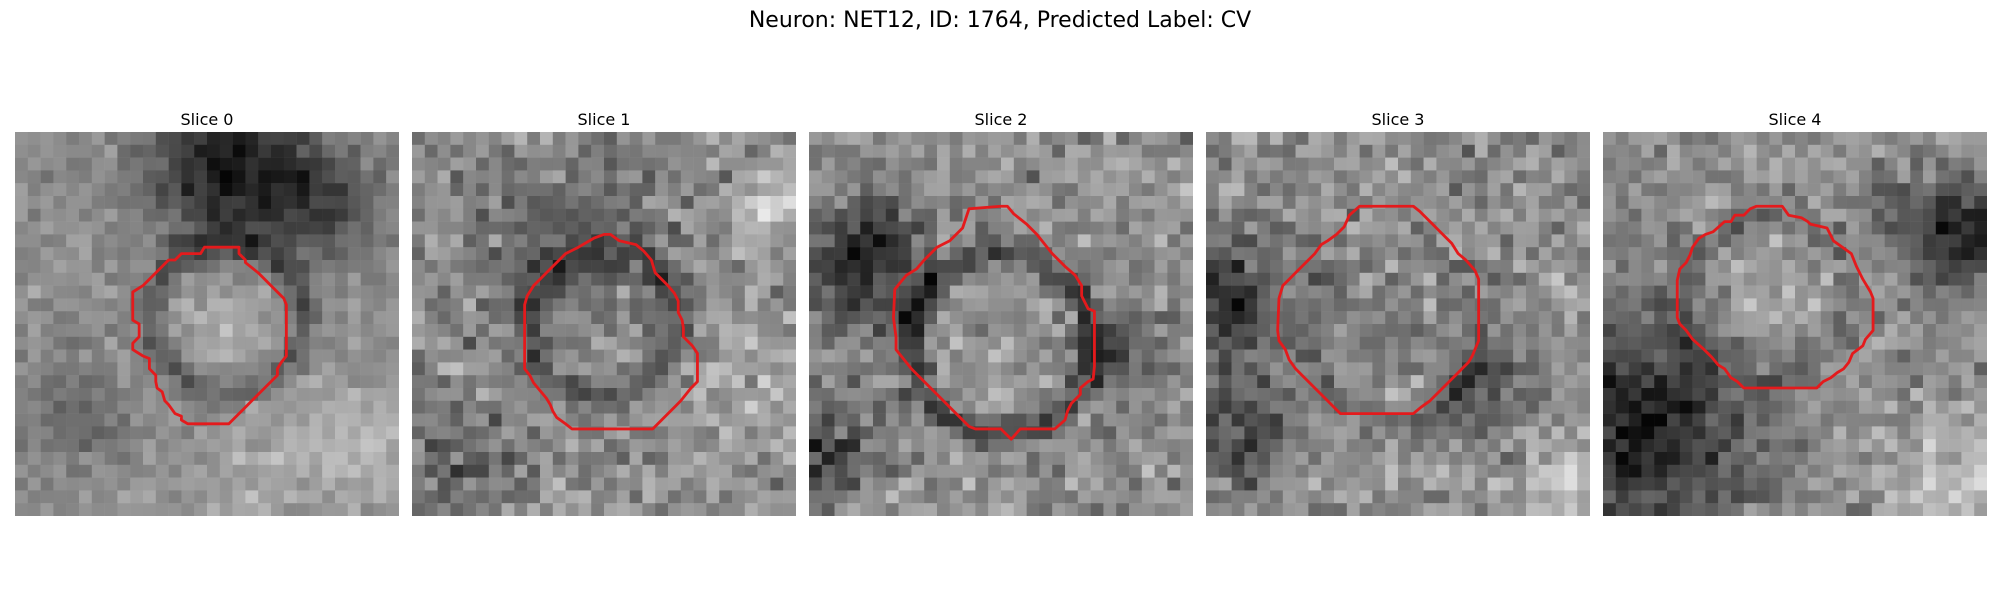  Describe the element at coordinates (1398, 119) in the screenshot. I see `slice-title: Slice 3` at that location.